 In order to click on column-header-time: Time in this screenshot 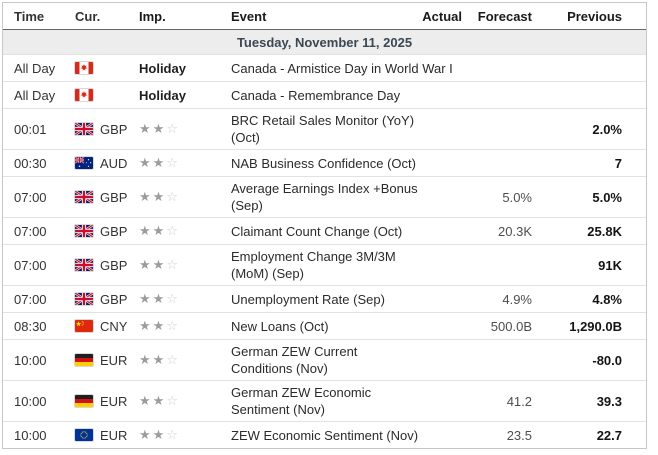, I will do `click(29, 16)`.